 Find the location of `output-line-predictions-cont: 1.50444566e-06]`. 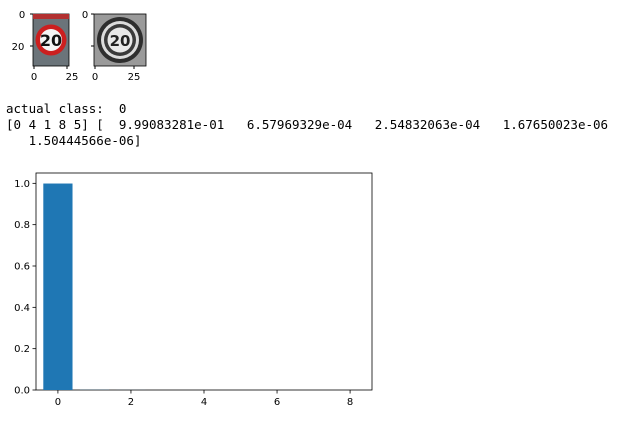

output-line-predictions-cont: 1.50444566e-06] is located at coordinates (74, 140).